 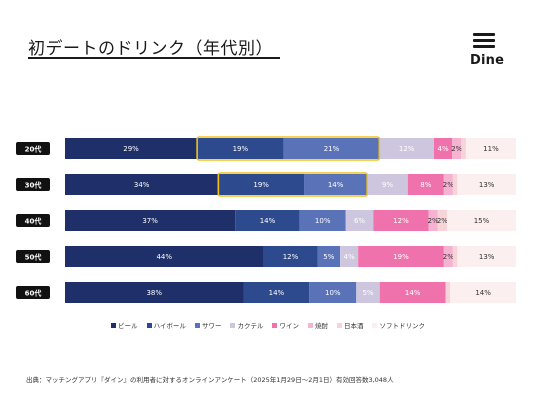 I want to click on data-label: 29%, so click(x=131, y=149).